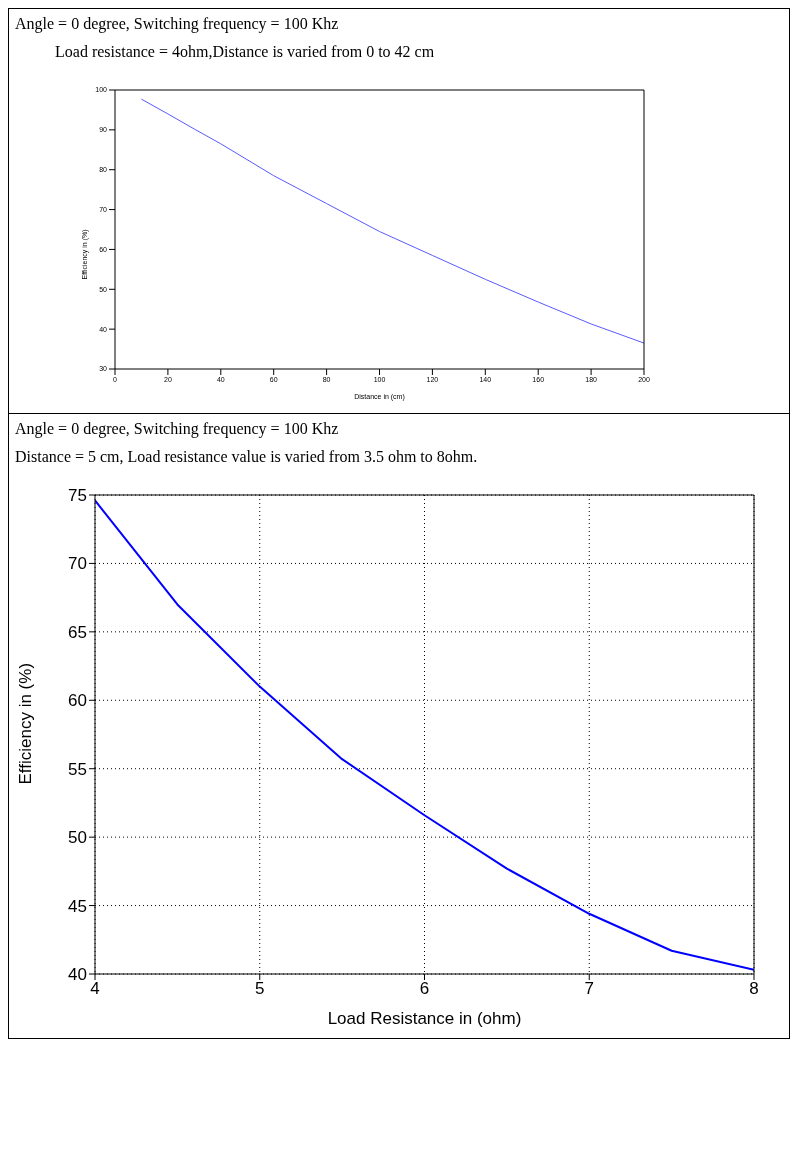 The height and width of the screenshot is (1160, 798). What do you see at coordinates (77, 838) in the screenshot?
I see `y-tick-label: 50` at bounding box center [77, 838].